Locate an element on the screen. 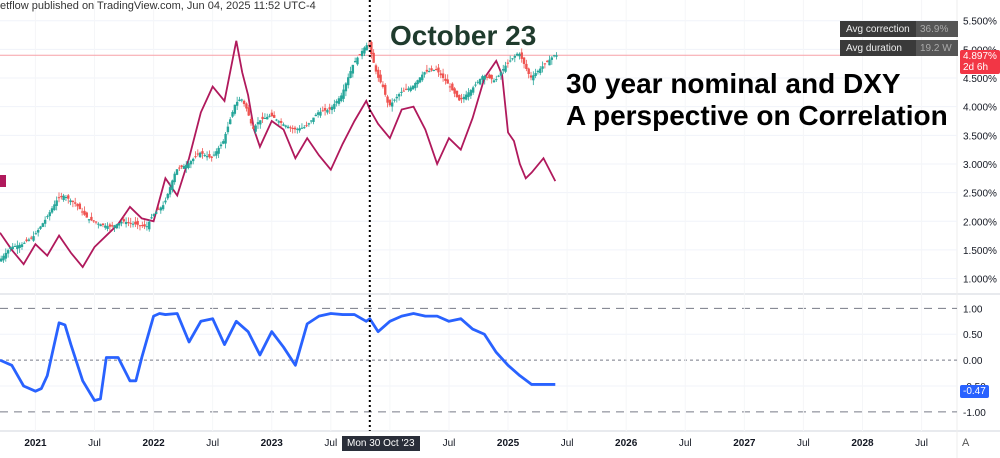  x-tick-label: 2027 is located at coordinates (744, 443).